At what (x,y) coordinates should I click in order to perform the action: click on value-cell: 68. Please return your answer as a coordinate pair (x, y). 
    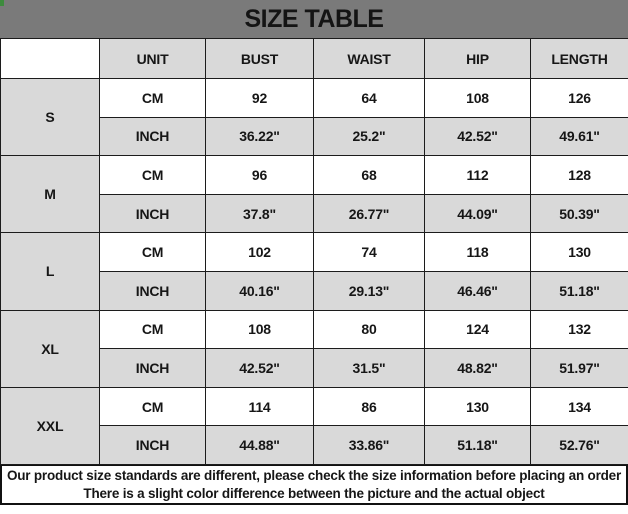
    Looking at the image, I should click on (369, 175).